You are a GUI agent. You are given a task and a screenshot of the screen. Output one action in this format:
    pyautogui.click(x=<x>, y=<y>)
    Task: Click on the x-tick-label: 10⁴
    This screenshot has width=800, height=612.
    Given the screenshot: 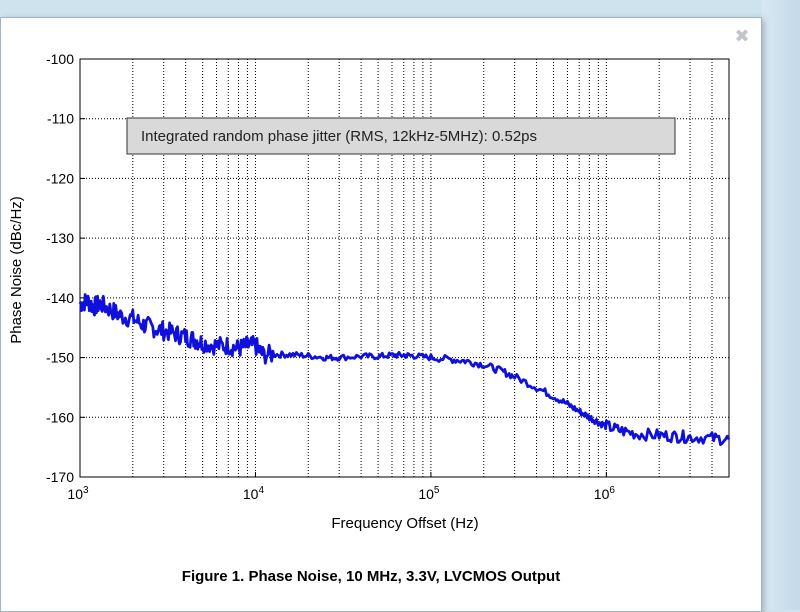 What is the action you would take?
    pyautogui.click(x=254, y=493)
    